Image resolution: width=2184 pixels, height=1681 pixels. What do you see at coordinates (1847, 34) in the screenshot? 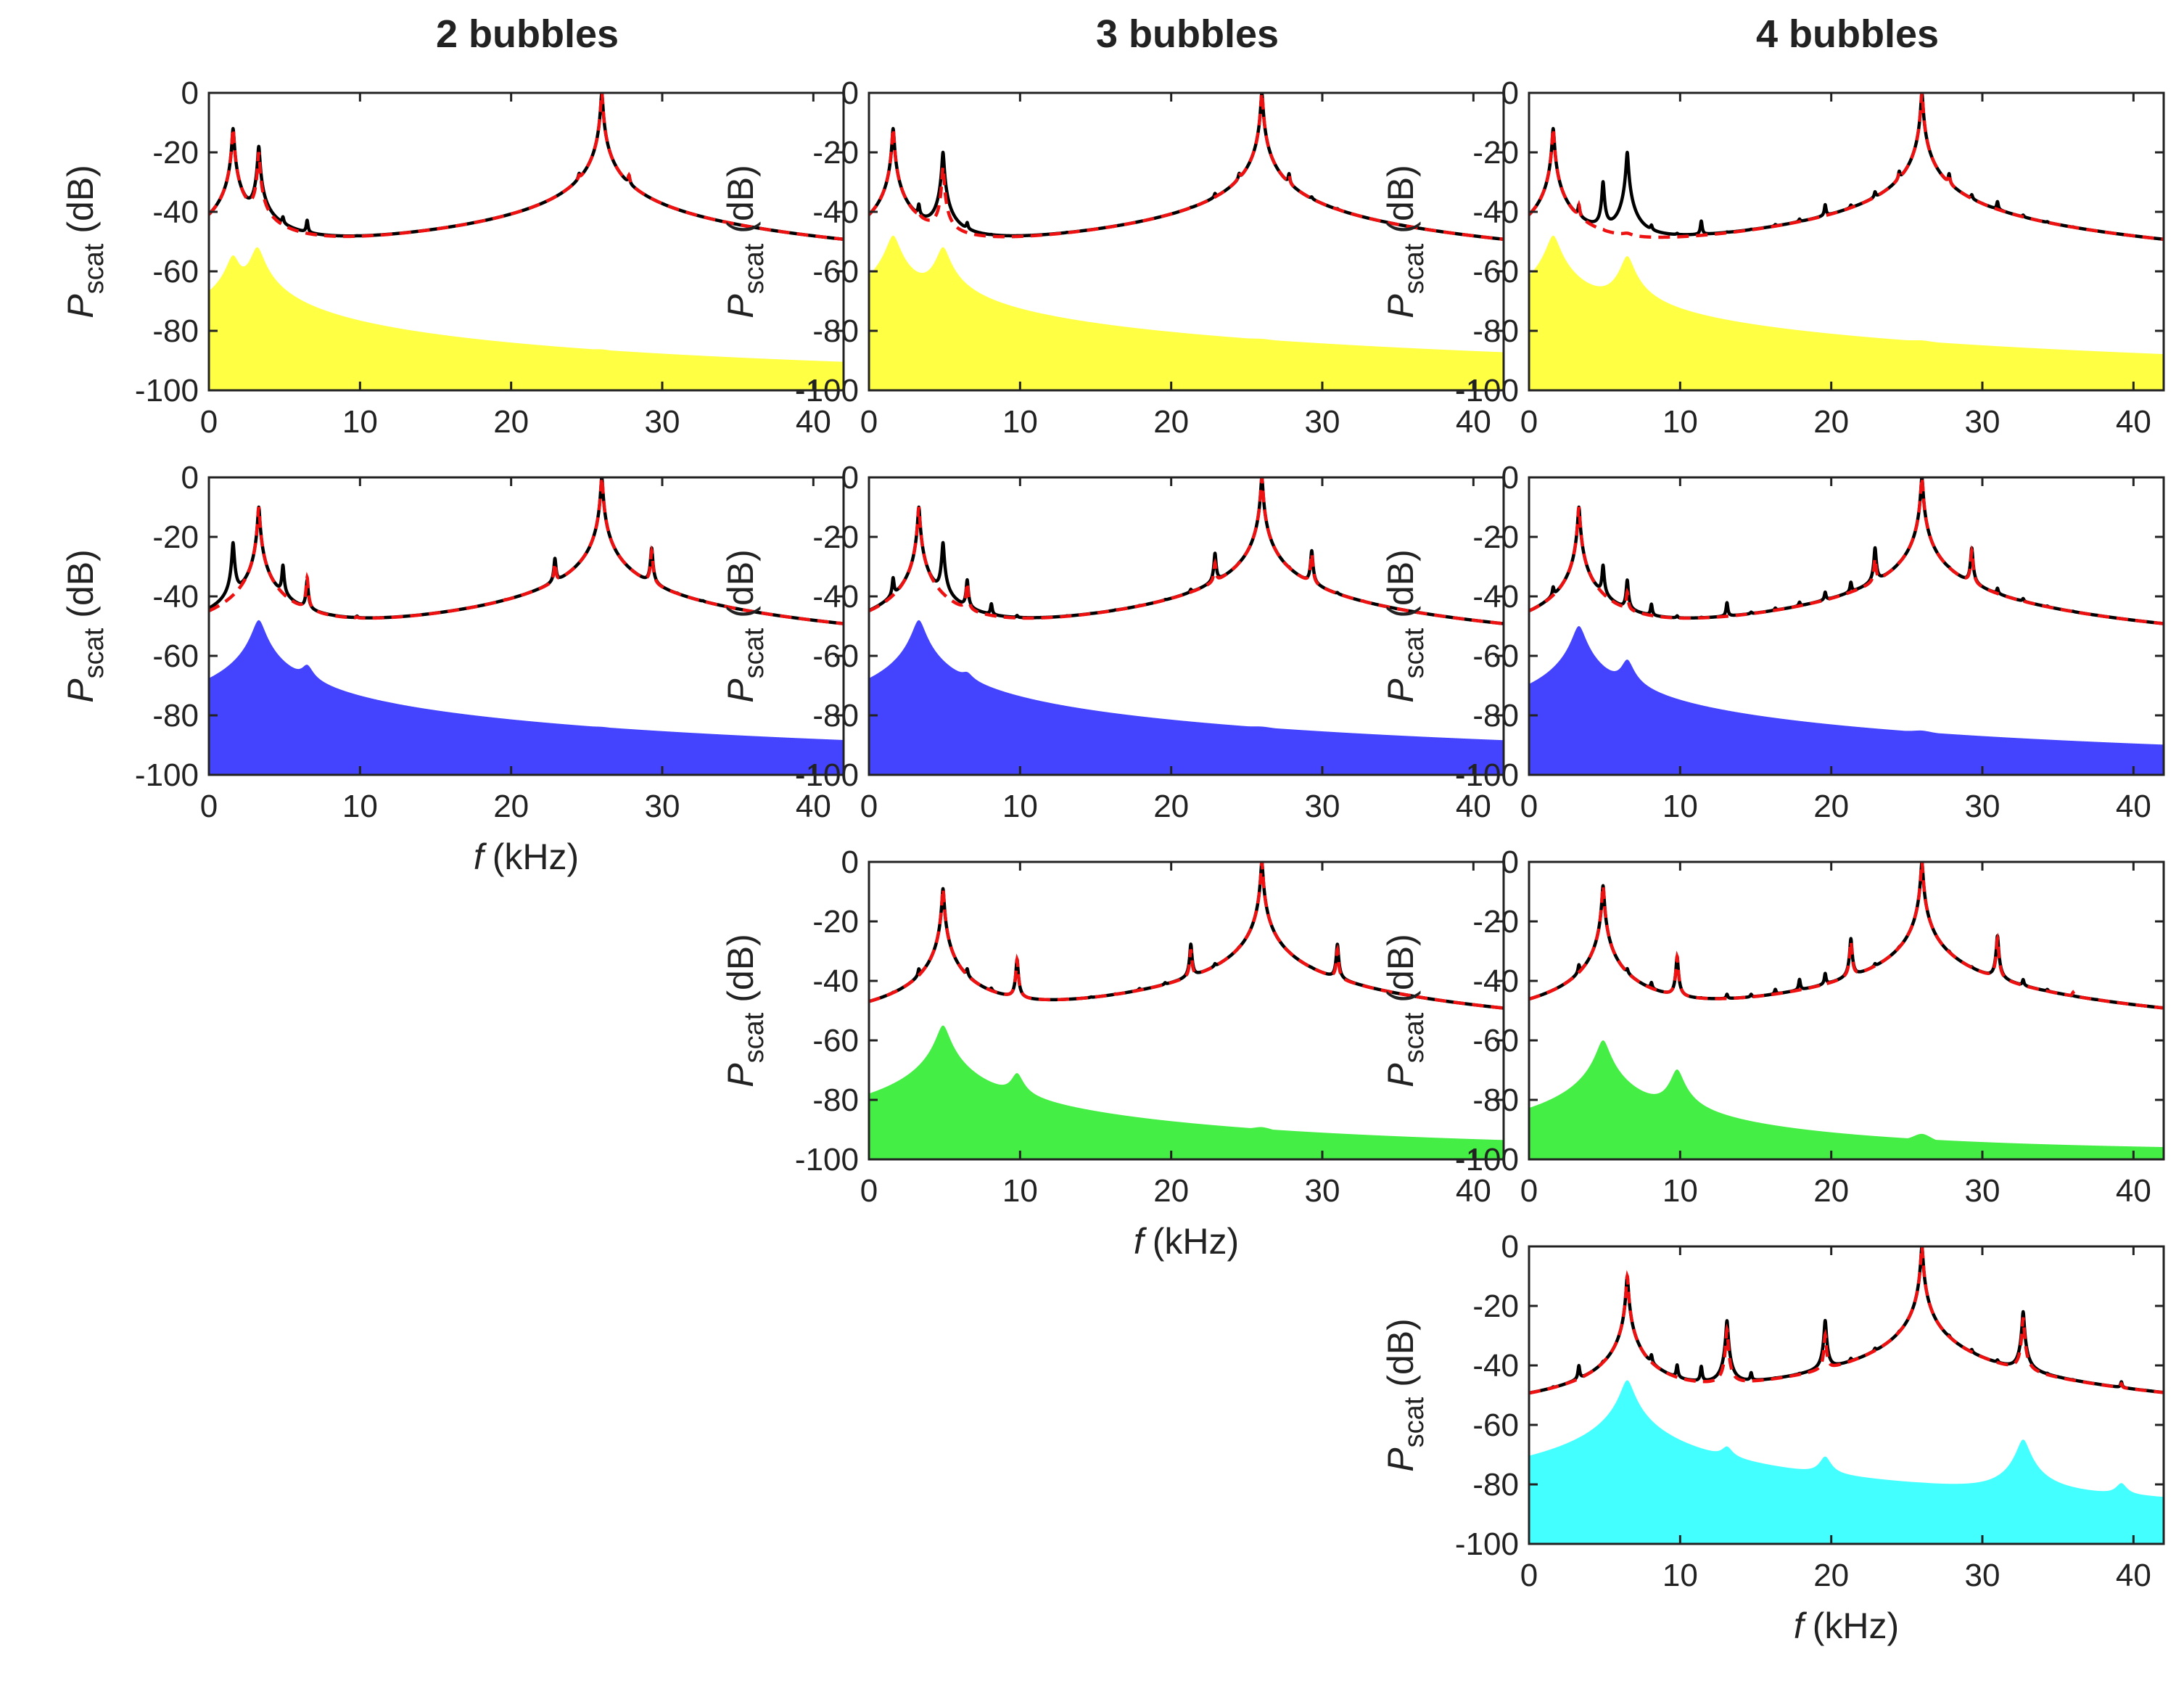
I see `column-title-4-bubbles: 4 bubbles` at bounding box center [1847, 34].